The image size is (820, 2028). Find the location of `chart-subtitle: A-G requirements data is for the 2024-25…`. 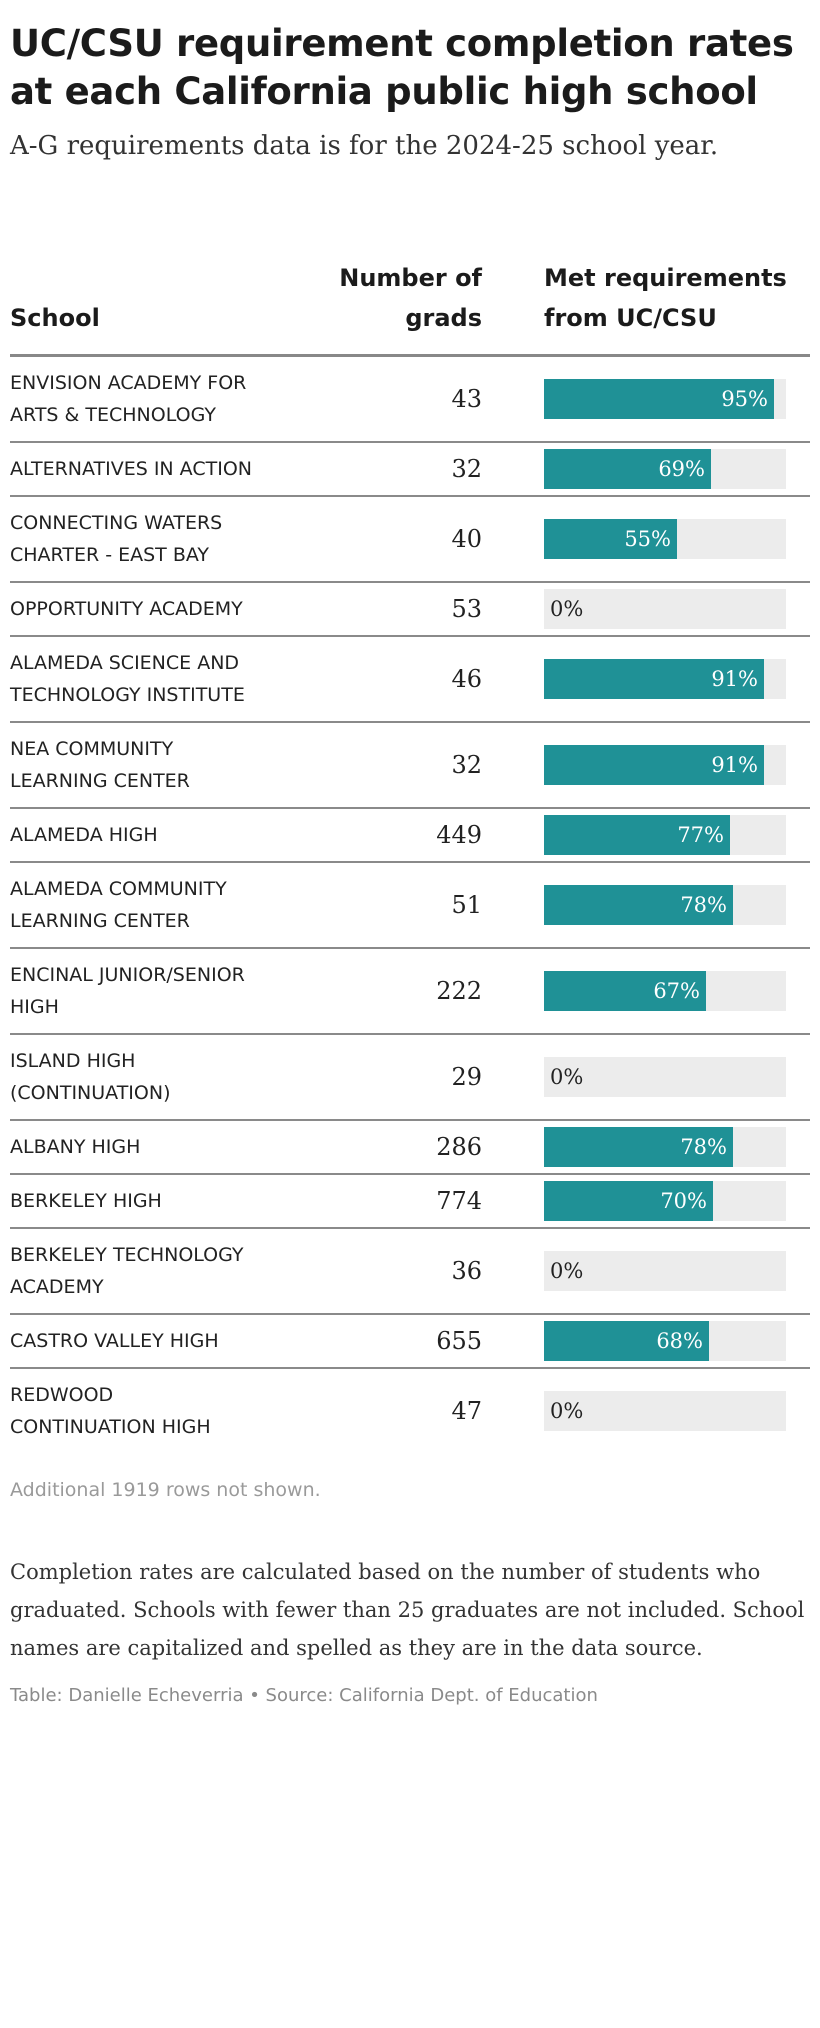

chart-subtitle: A-G requirements data is for the 2024-25… is located at coordinates (364, 146).